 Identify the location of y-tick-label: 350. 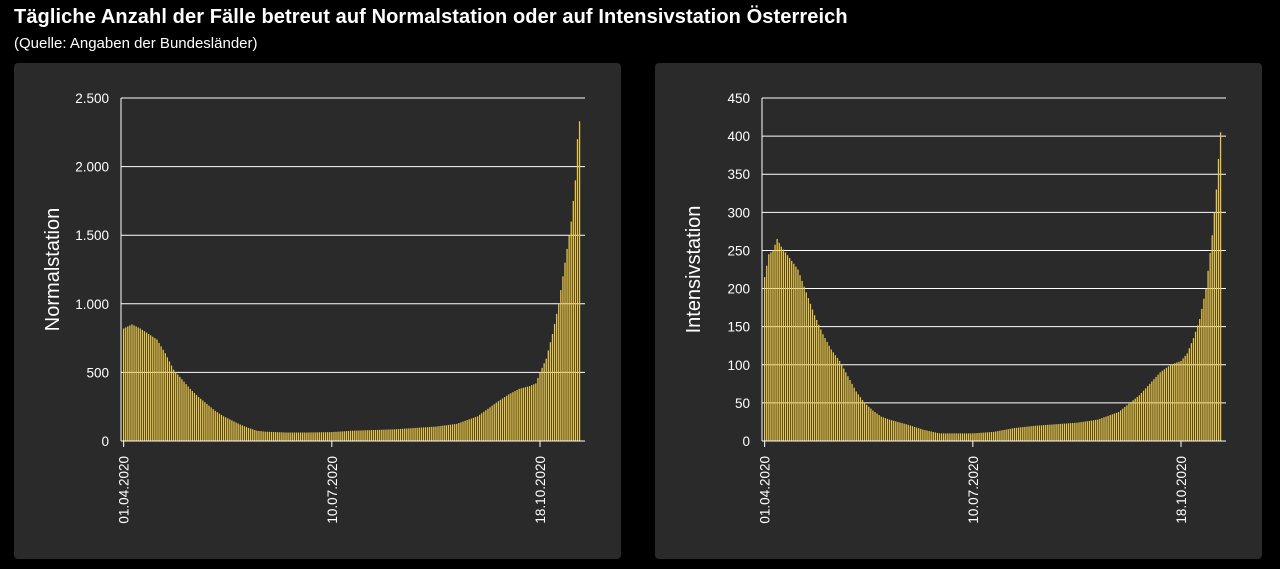
(738, 174).